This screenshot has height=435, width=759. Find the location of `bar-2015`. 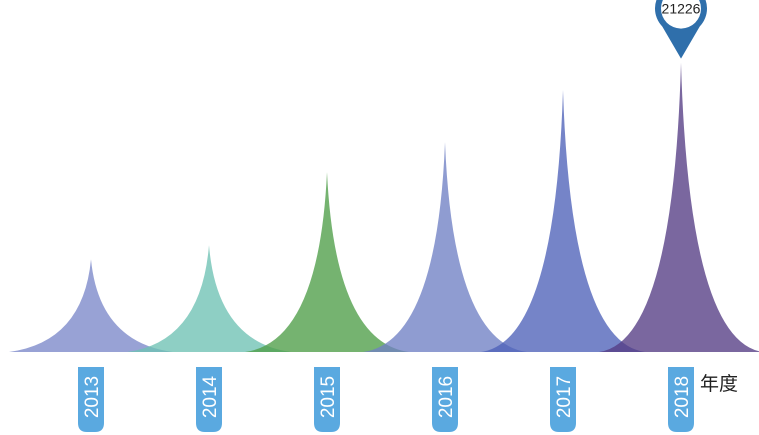

bar-2015 is located at coordinates (327, 262).